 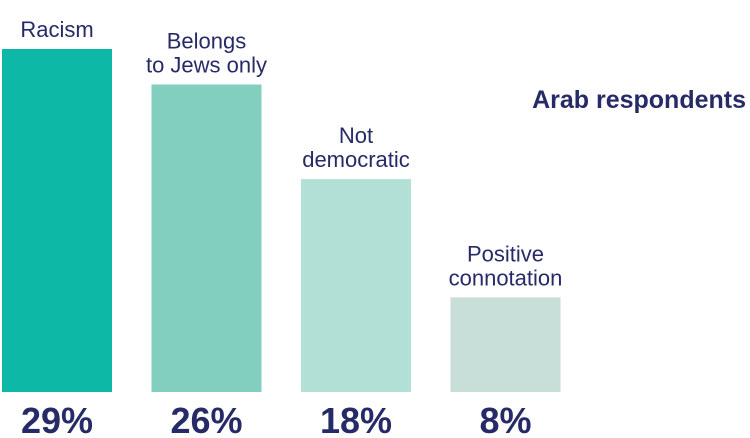 What do you see at coordinates (506, 277) in the screenshot?
I see `category-label-3-line-1: connotation` at bounding box center [506, 277].